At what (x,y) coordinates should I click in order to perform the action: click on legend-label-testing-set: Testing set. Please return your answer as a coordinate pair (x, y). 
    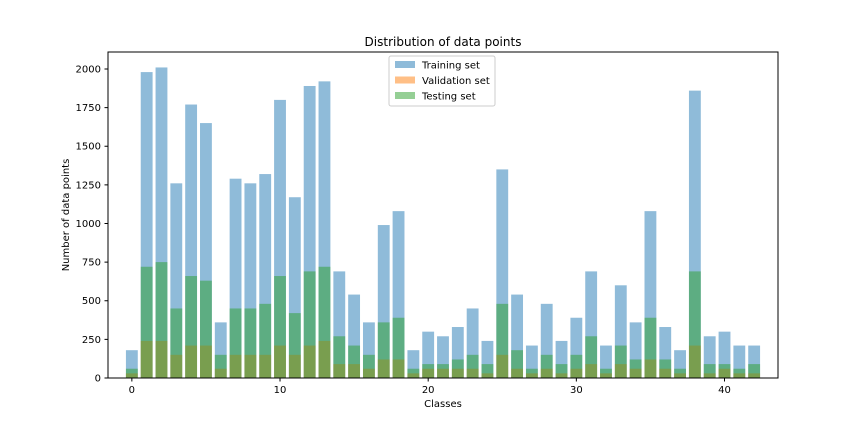
    Looking at the image, I should click on (448, 97).